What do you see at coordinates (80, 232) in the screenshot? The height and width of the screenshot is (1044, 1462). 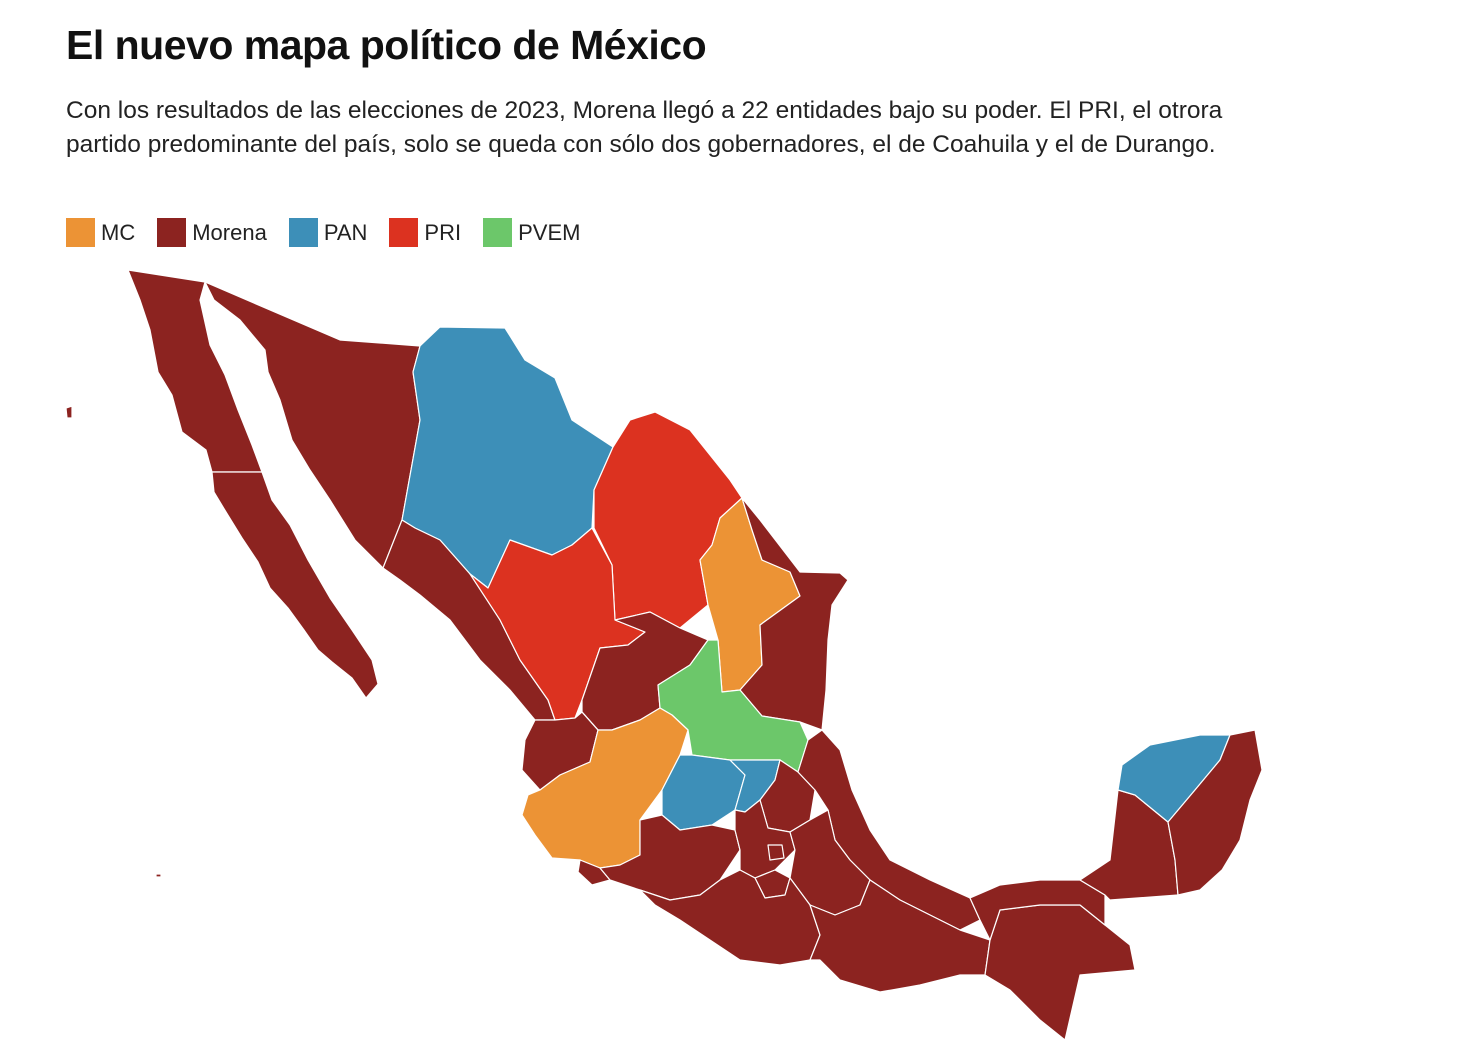 I see `legend-swatch-mc` at bounding box center [80, 232].